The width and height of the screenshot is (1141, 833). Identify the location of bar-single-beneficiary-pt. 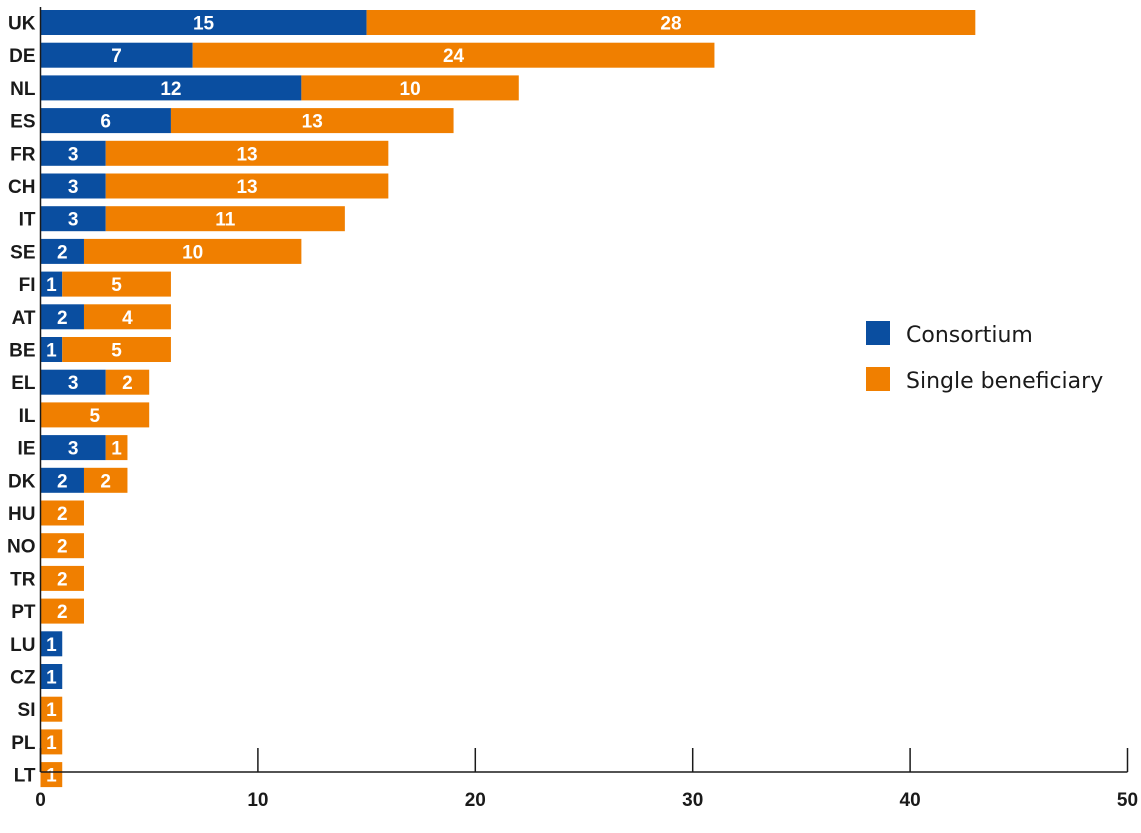
(62, 611).